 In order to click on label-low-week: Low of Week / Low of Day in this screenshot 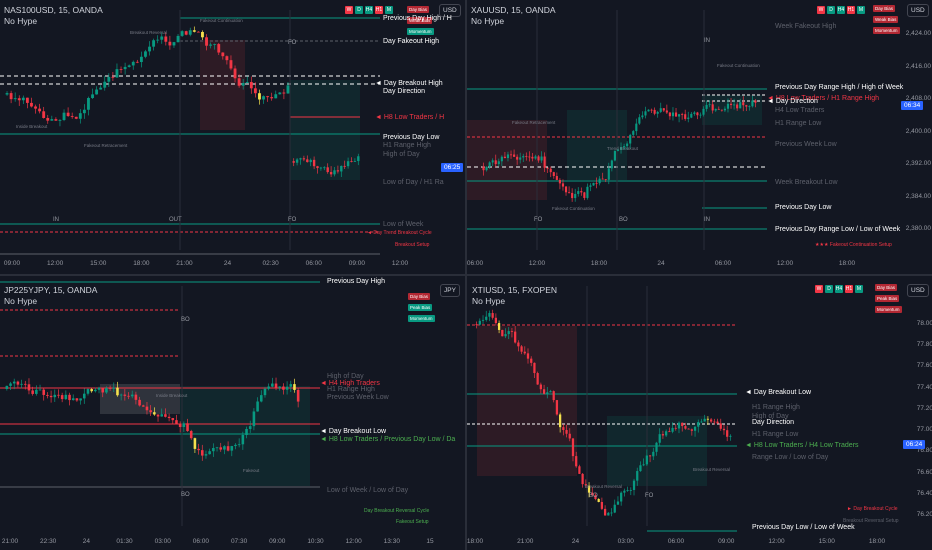, I will do `click(368, 490)`.